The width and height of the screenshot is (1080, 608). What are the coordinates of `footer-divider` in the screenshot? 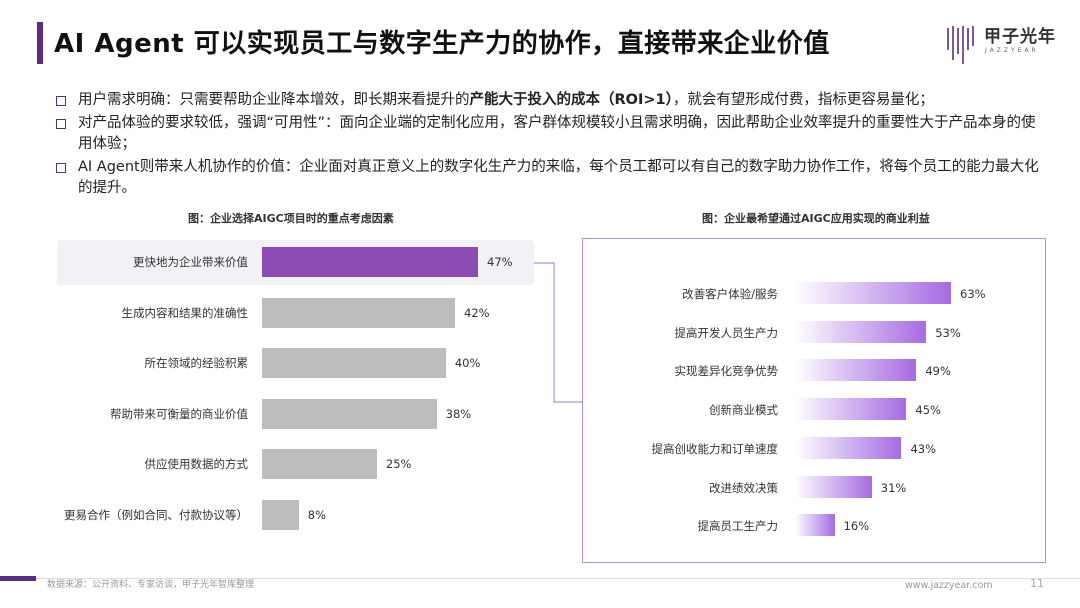 It's located at (558, 578).